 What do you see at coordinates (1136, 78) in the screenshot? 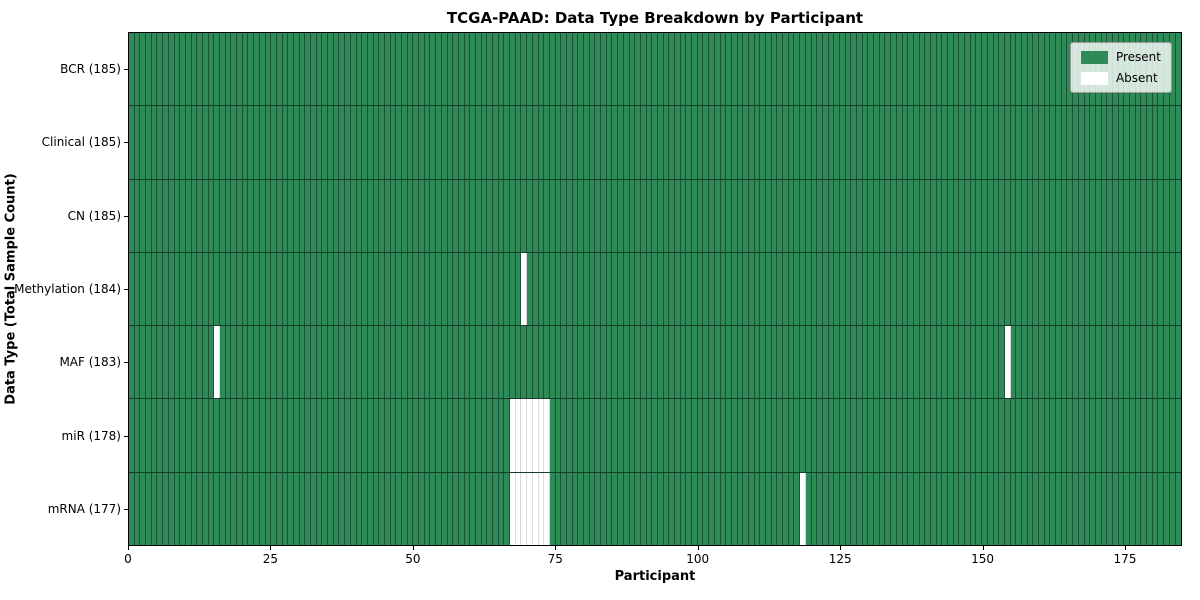
I see `legend-label: Absent` at bounding box center [1136, 78].